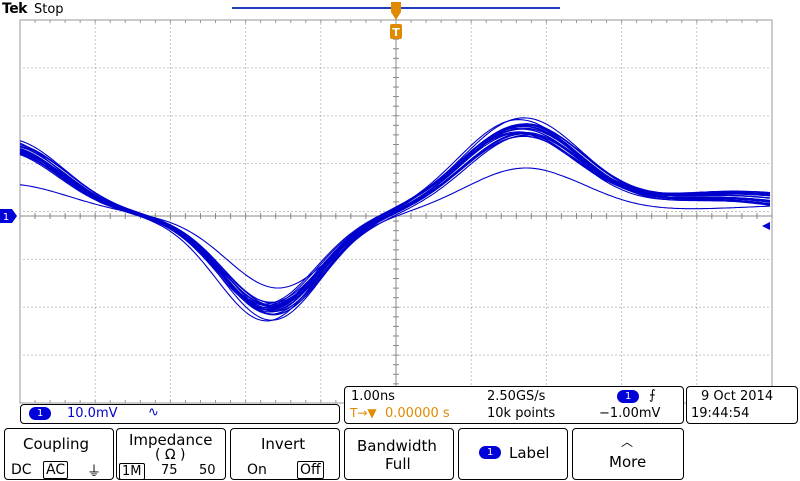  I want to click on trigger-source-badge: 1, so click(628, 396).